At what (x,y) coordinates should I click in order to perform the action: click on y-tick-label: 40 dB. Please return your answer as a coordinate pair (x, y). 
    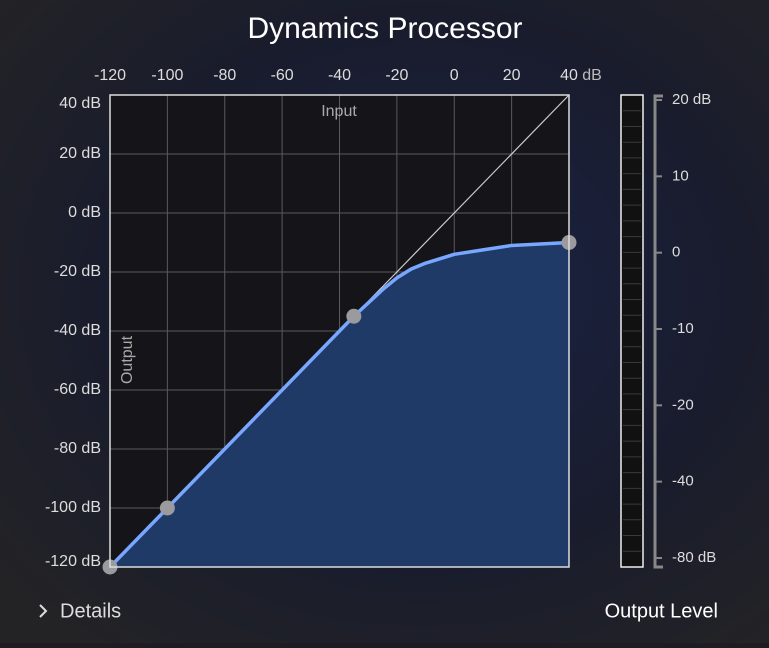
    Looking at the image, I should click on (80, 103).